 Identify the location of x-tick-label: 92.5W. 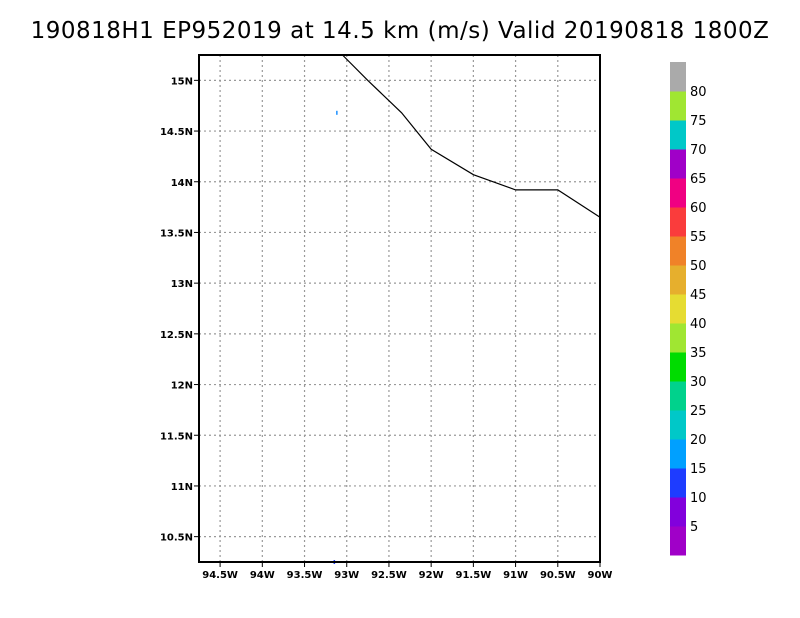
(389, 575).